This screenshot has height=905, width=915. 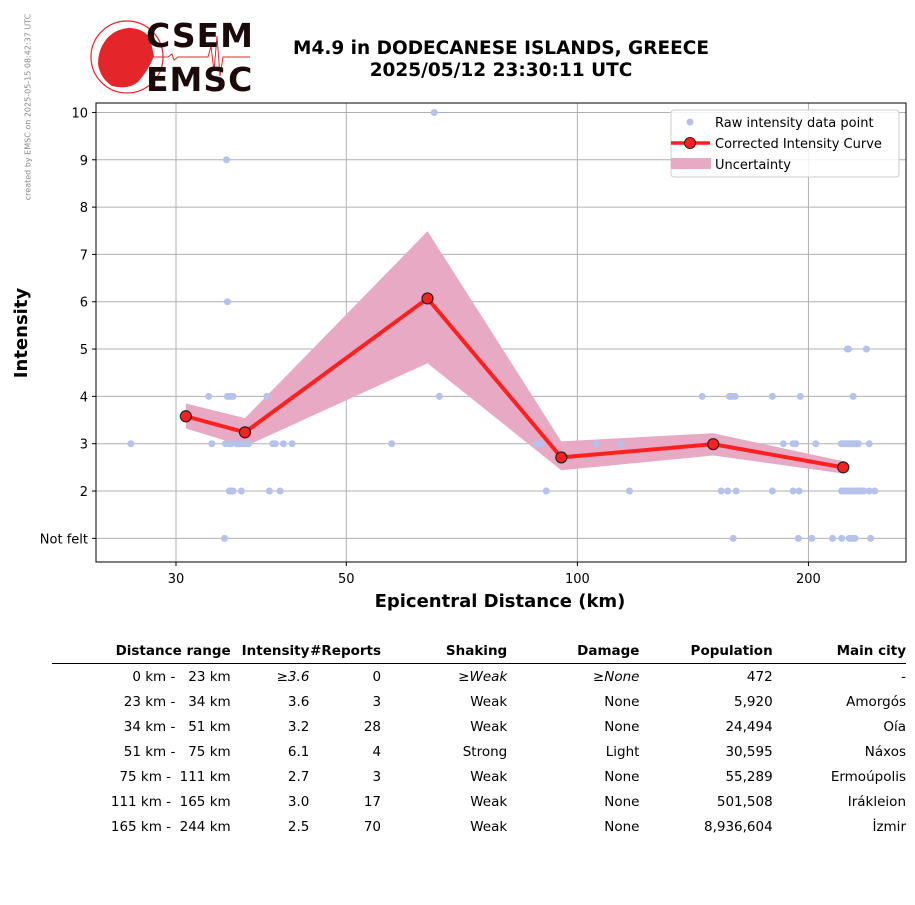 I want to click on y-tick-label: 4, so click(x=84, y=397).